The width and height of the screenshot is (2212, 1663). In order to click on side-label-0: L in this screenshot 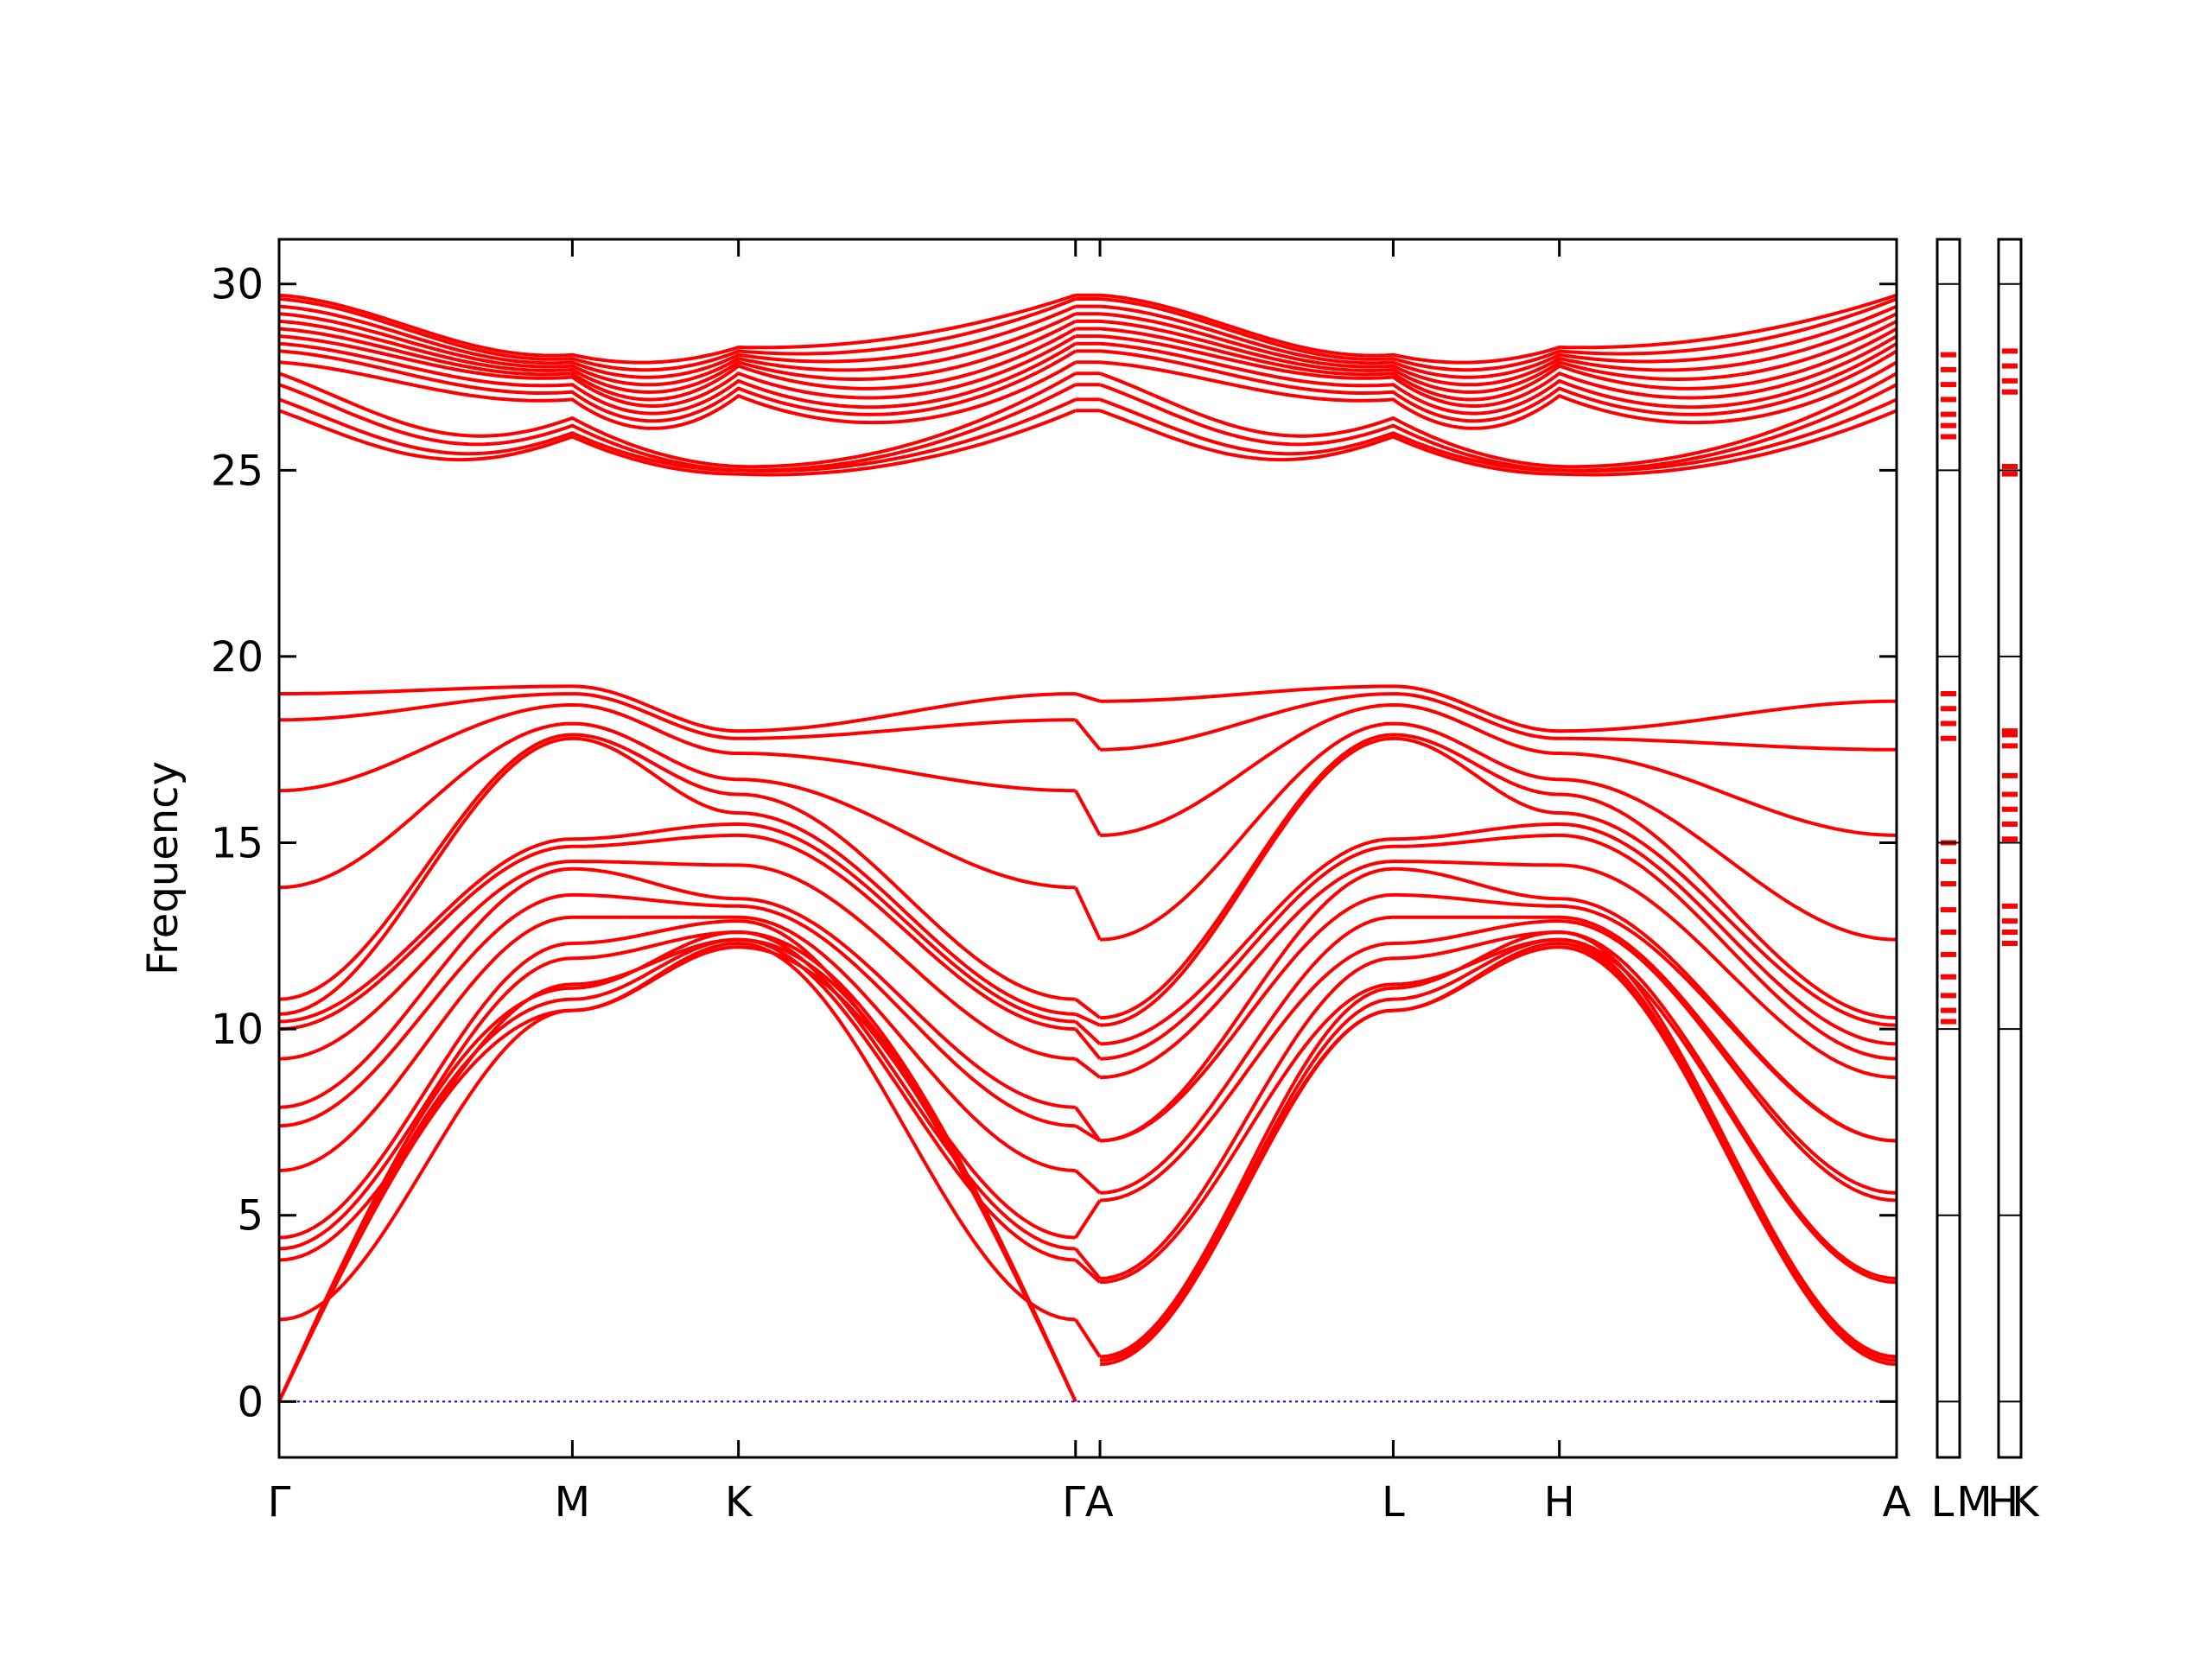, I will do `click(1943, 1503)`.